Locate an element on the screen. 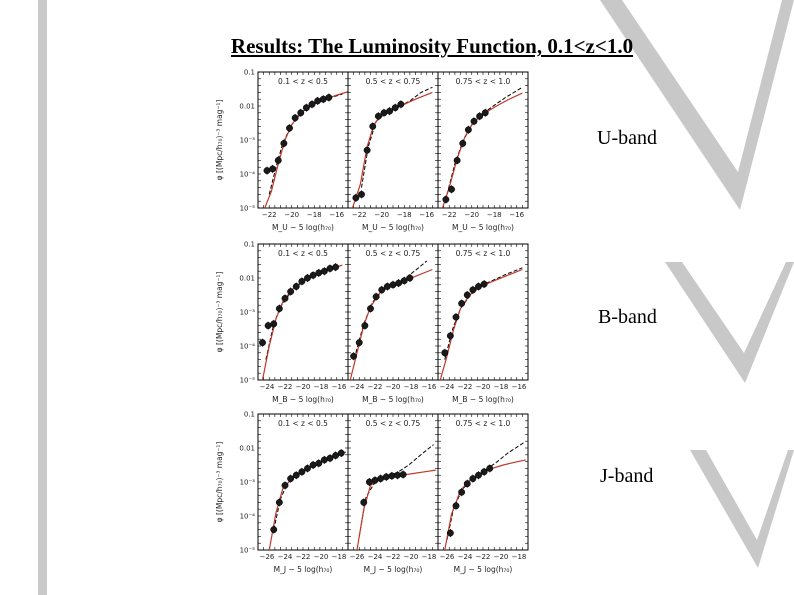 The height and width of the screenshot is (595, 794). schechter-fit-line is located at coordinates (484, 140).